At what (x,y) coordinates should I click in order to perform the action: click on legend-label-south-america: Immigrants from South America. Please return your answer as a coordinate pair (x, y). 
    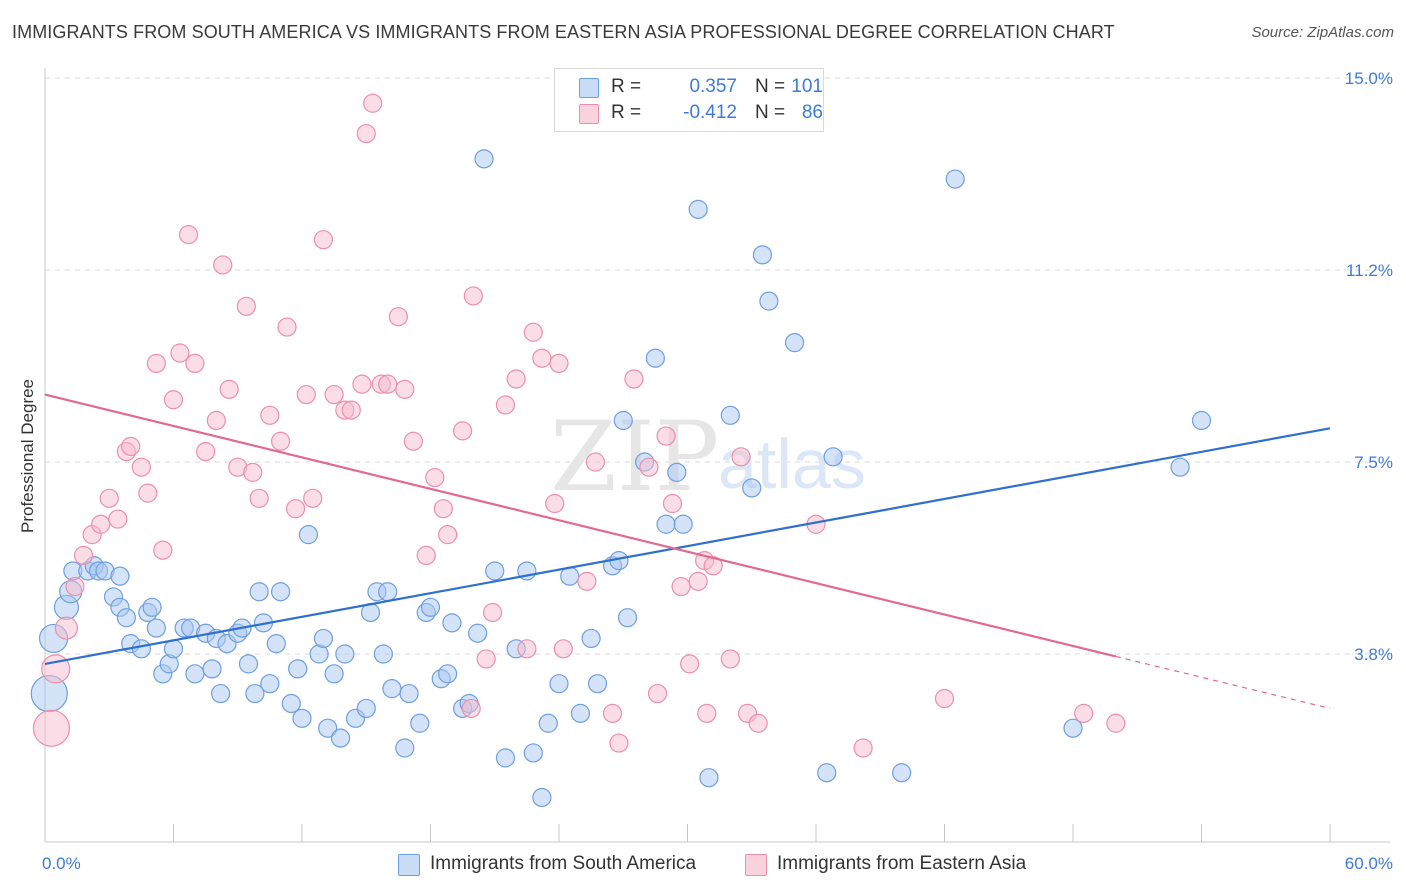
    Looking at the image, I should click on (563, 863).